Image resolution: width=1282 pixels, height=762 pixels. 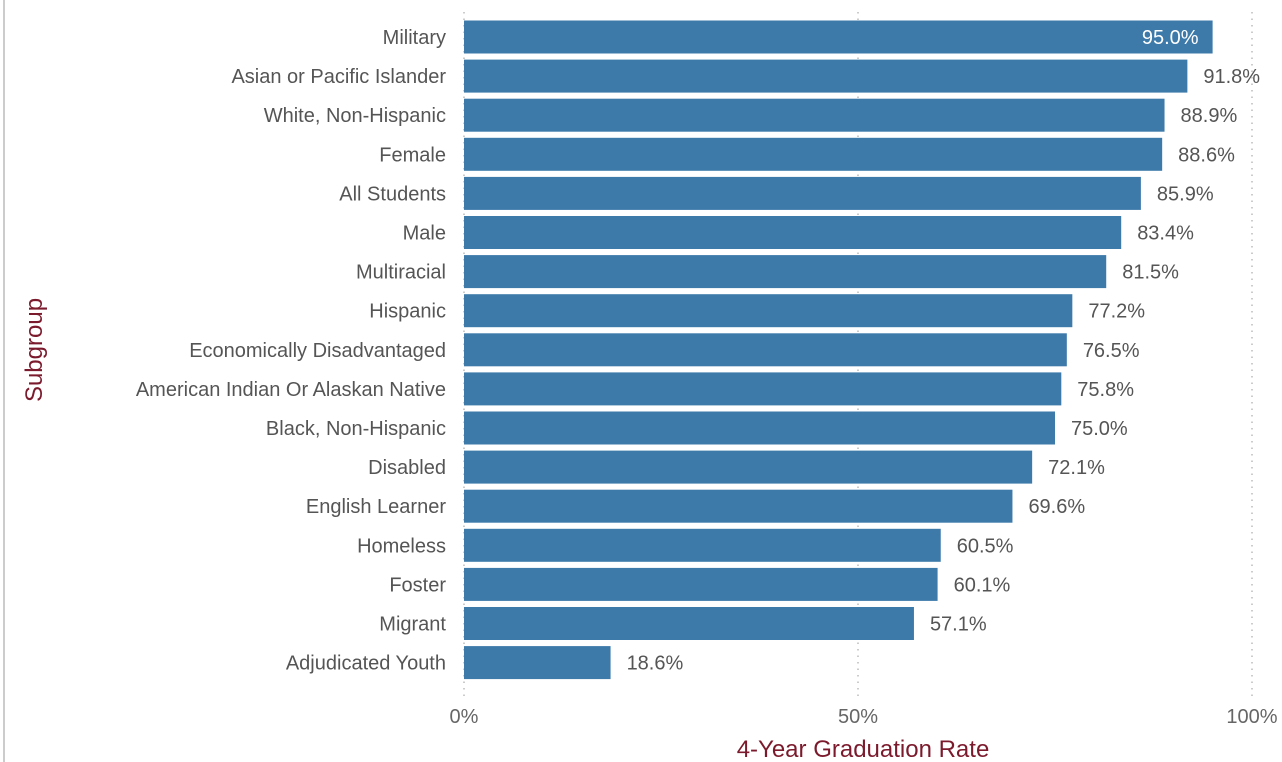 I want to click on value-label: 60.1%, so click(x=982, y=585).